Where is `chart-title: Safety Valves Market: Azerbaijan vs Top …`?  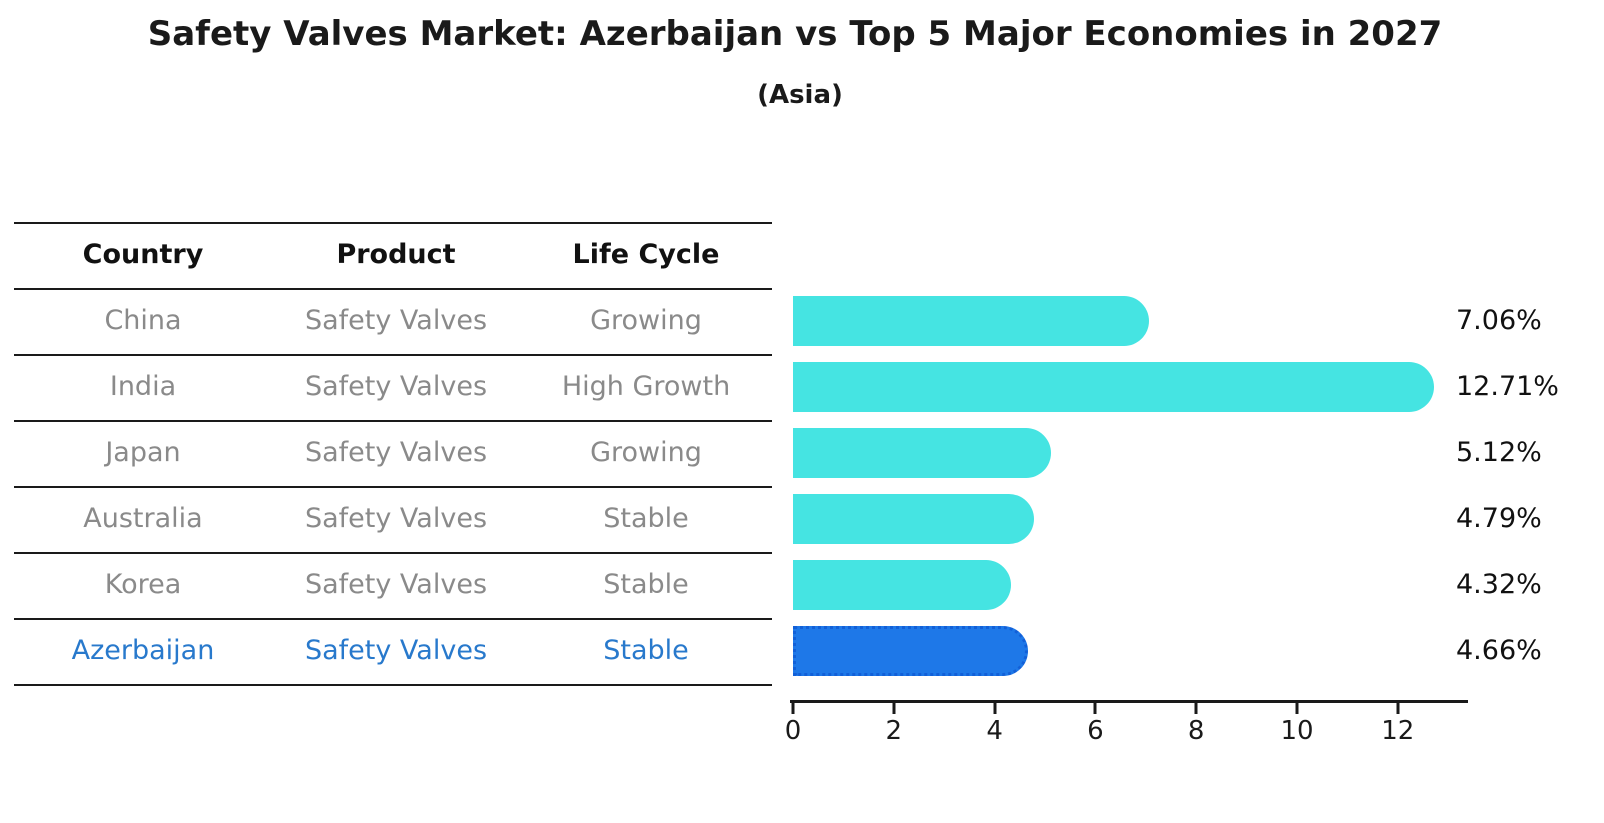 chart-title: Safety Valves Market: Azerbaijan vs Top … is located at coordinates (795, 34).